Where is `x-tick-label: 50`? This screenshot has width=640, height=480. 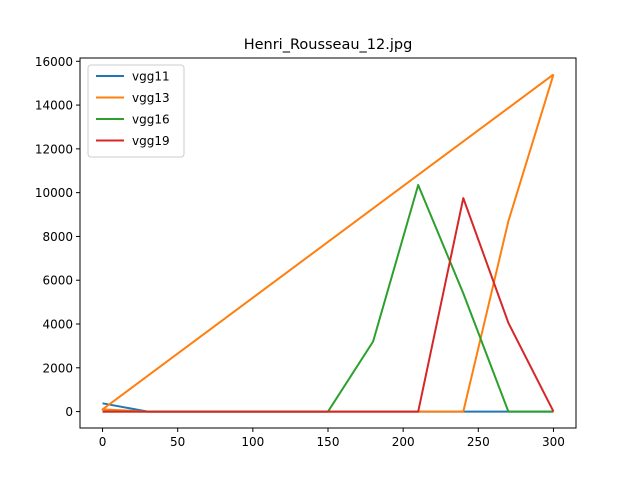 x-tick-label: 50 is located at coordinates (177, 442).